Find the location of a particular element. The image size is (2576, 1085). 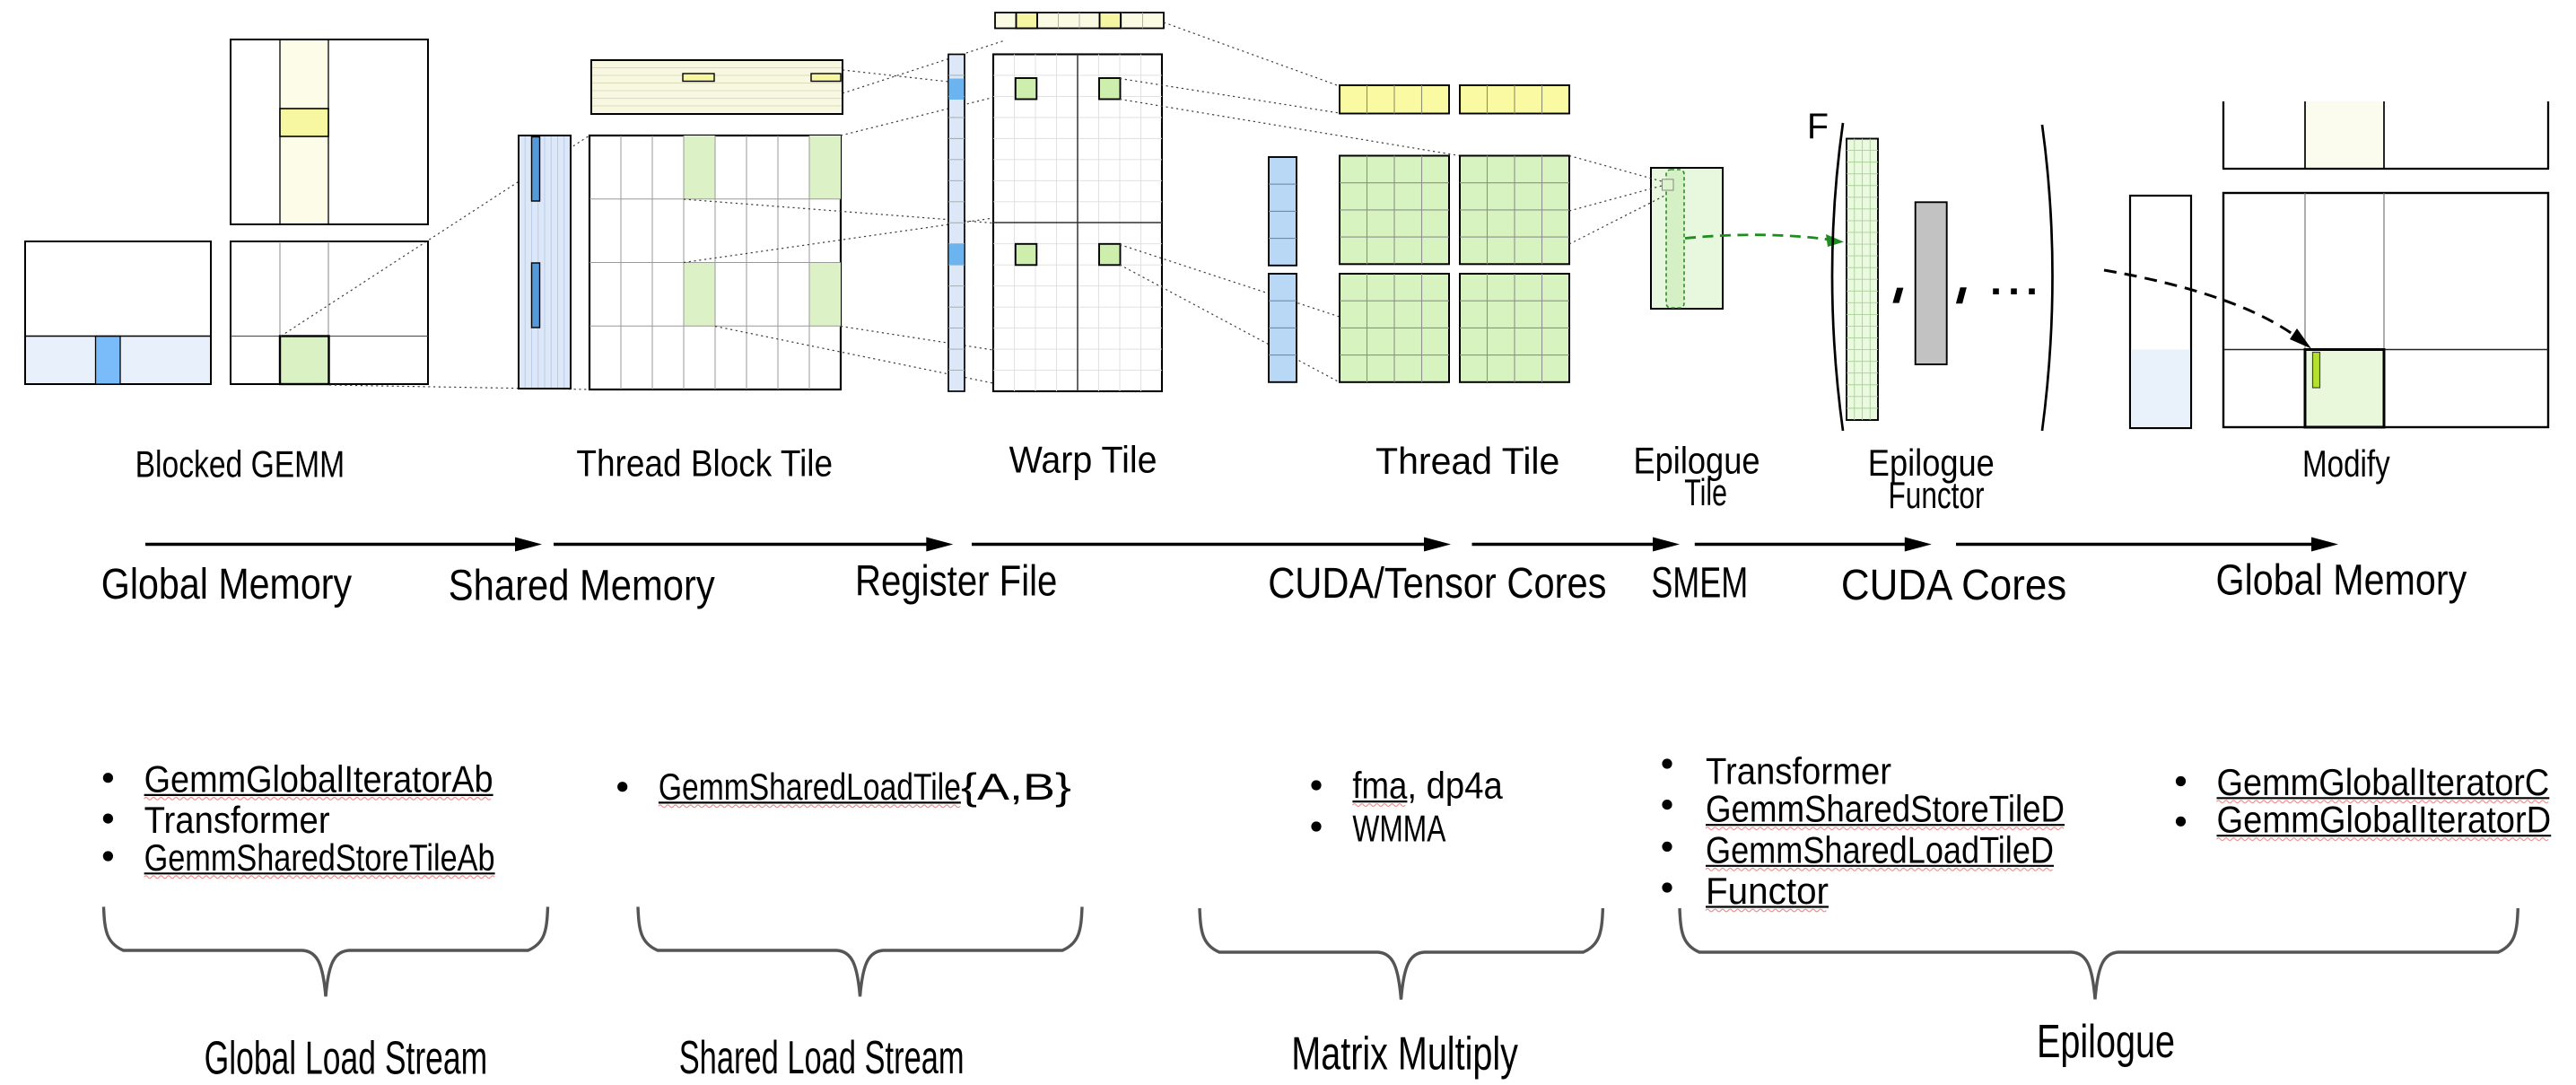

svg-text: Tile is located at coordinates (1706, 492).